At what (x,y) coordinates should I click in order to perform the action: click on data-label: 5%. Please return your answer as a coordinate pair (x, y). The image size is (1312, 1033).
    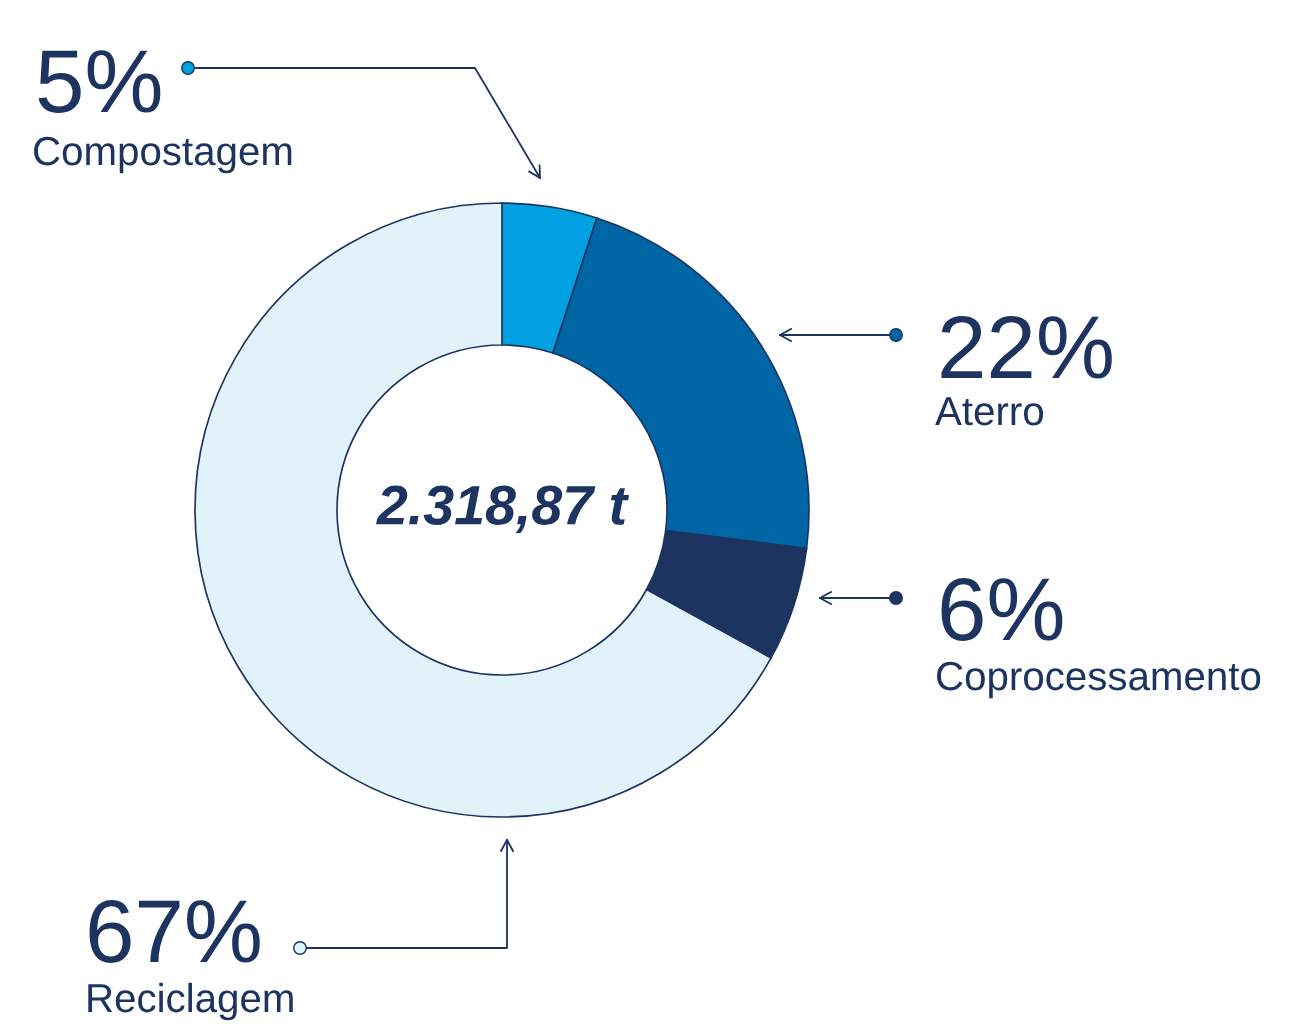
    Looking at the image, I should click on (99, 81).